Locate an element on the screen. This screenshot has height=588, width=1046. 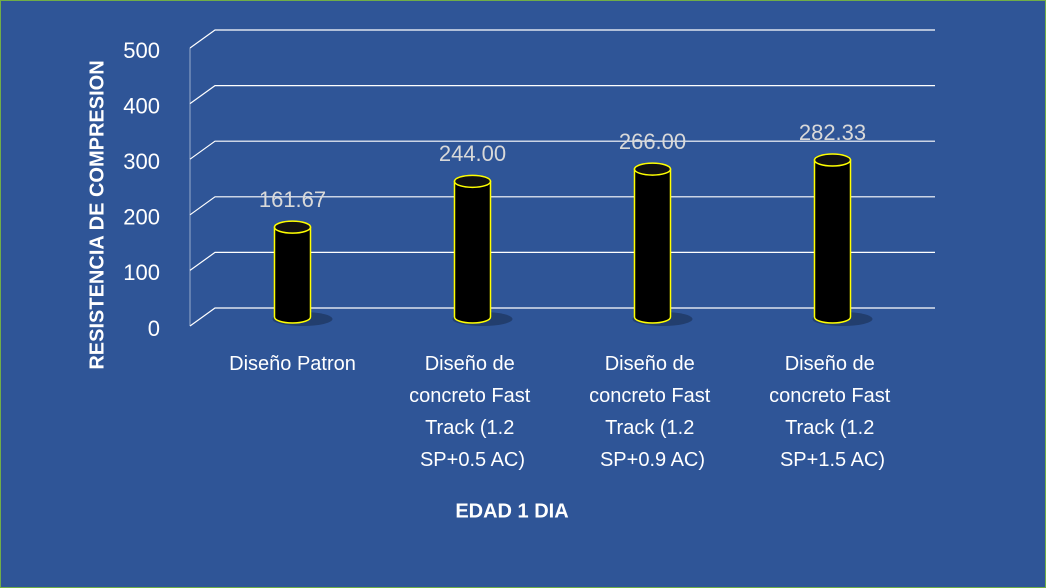
value-label: 244.00 is located at coordinates (472, 153).